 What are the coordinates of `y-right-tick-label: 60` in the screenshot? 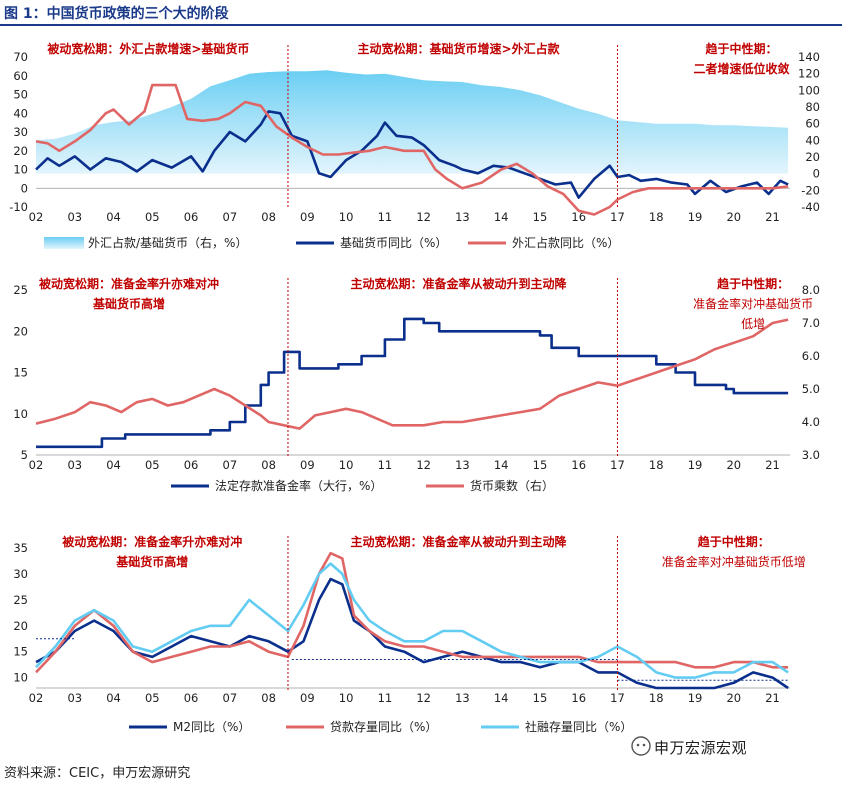 It's located at (812, 124).